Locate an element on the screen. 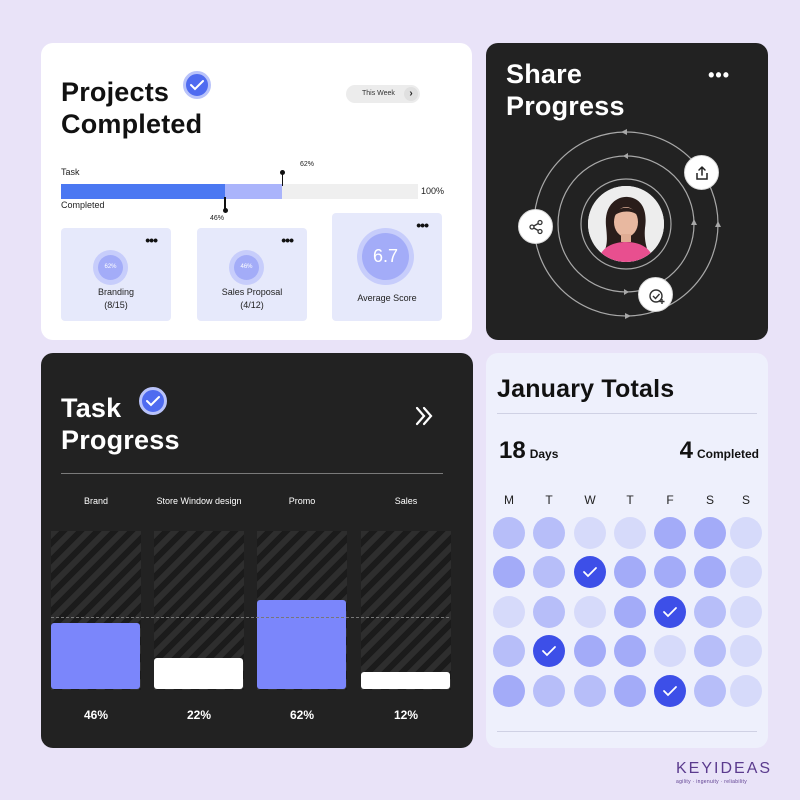  branding-card: ••• 62% Branding (8/15) is located at coordinates (116, 274).